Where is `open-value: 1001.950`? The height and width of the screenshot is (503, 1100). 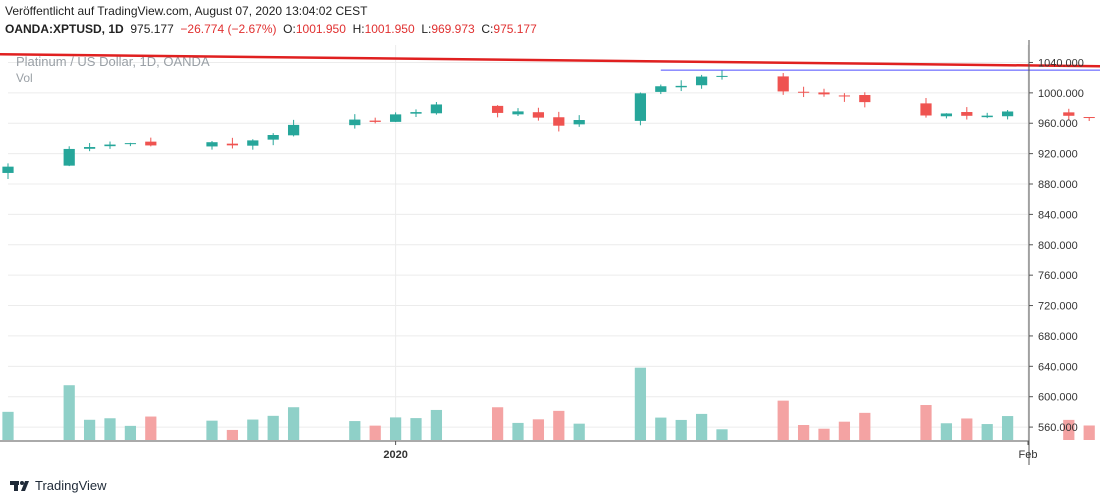 open-value: 1001.950 is located at coordinates (320, 29).